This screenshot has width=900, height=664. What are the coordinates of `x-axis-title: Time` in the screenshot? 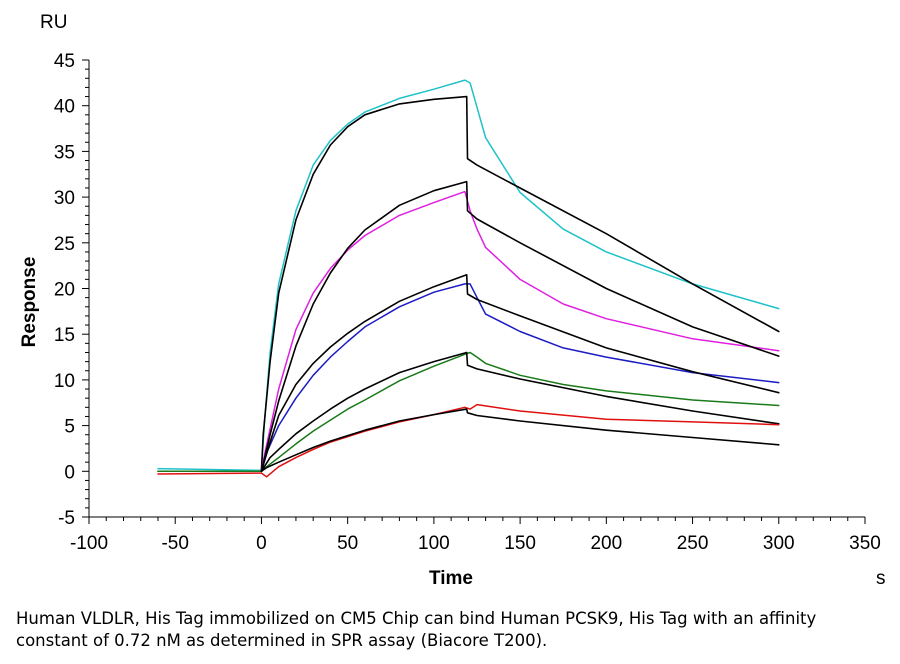 It's located at (451, 578).